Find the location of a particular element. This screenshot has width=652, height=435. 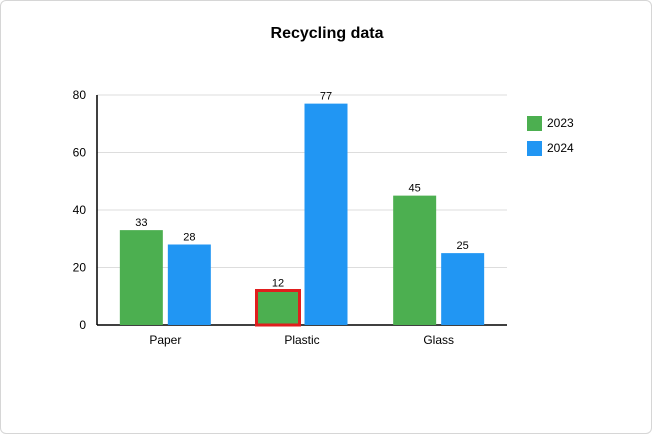

bar-plastic-2024 is located at coordinates (326, 214).